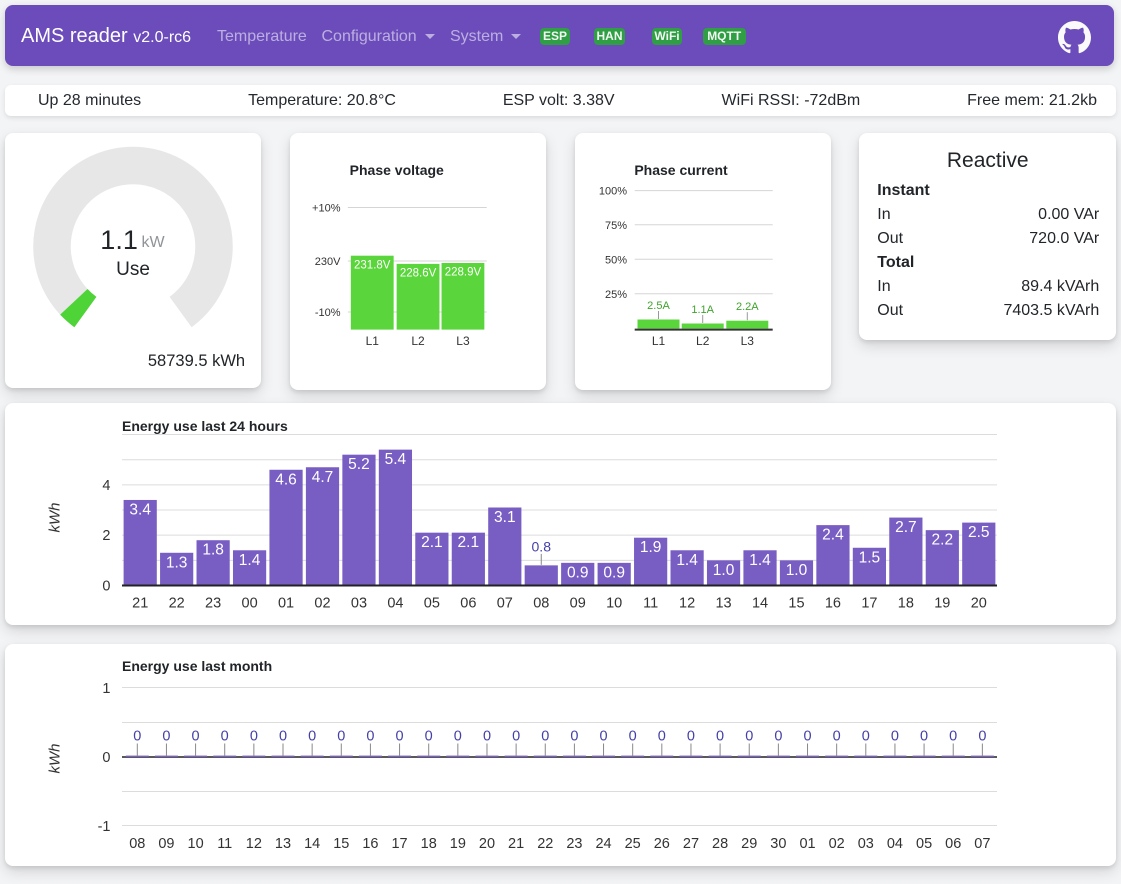 The width and height of the screenshot is (1121, 884). Describe the element at coordinates (542, 546) in the screenshot. I see `svg-text: 0.8` at that location.